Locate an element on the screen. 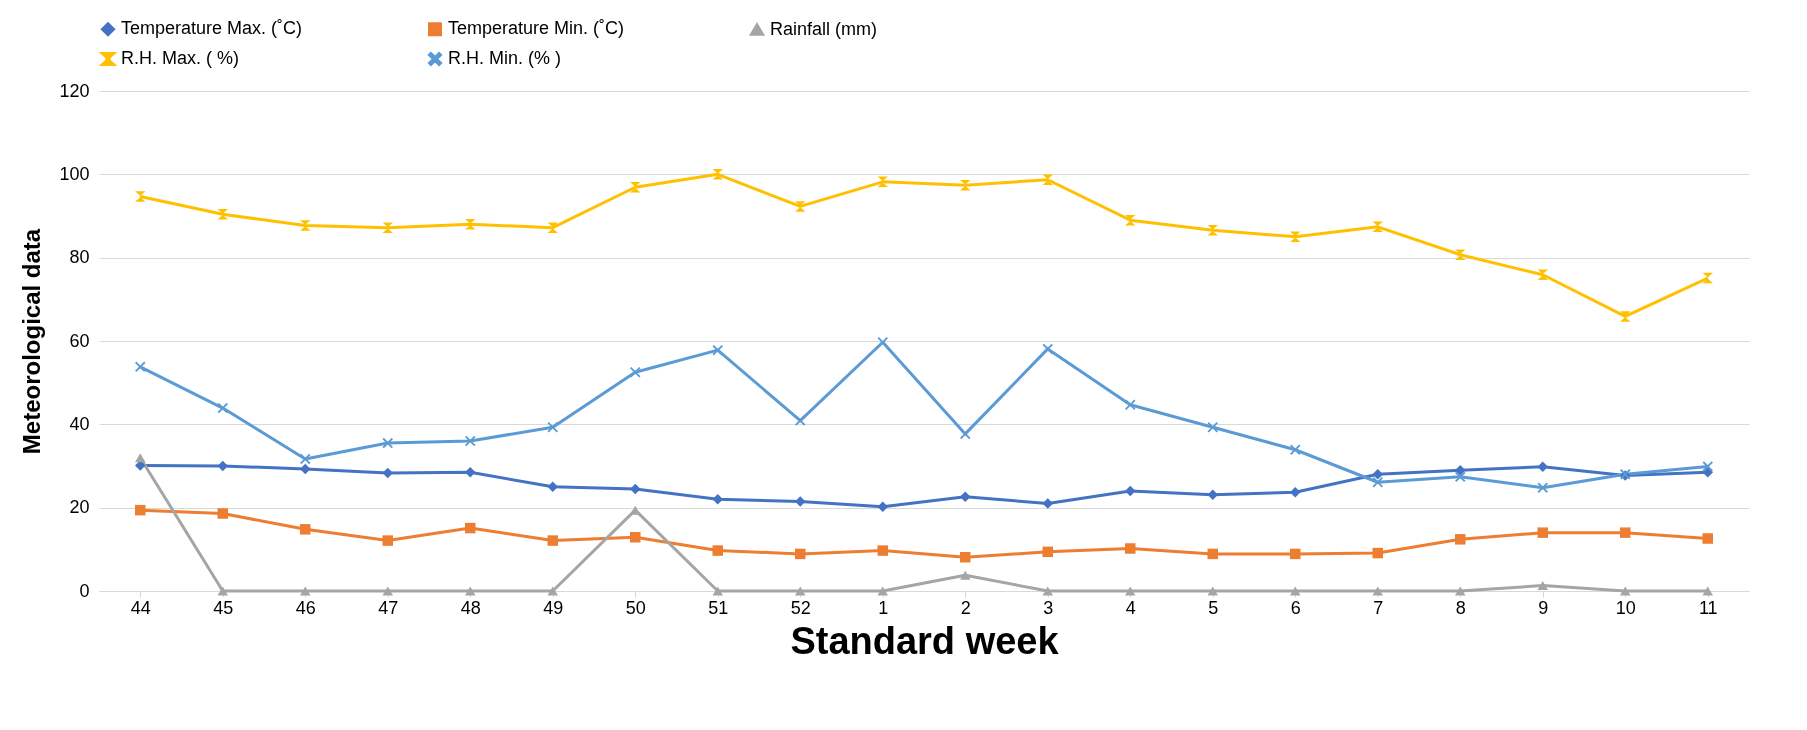  legend-label: R.H. Max. ( %) is located at coordinates (180, 58).